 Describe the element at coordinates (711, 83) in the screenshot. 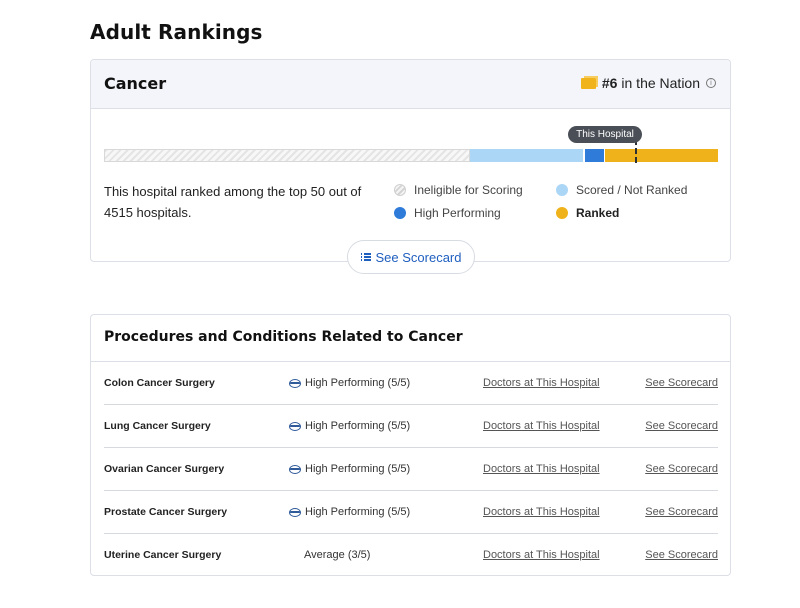

I see `info-icon: i` at that location.